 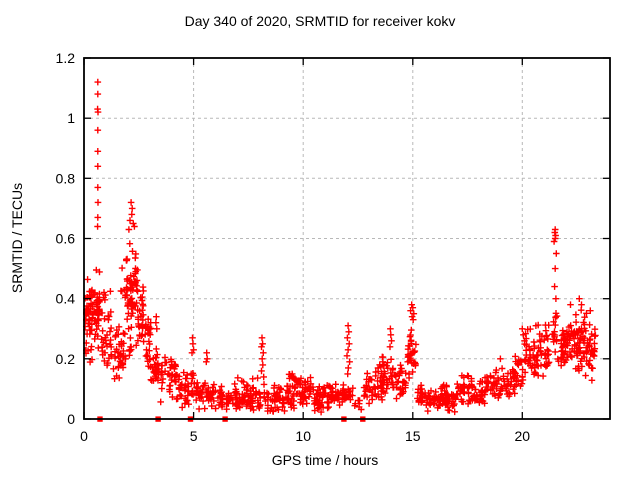 I want to click on svg-text: 15, so click(x=413, y=436).